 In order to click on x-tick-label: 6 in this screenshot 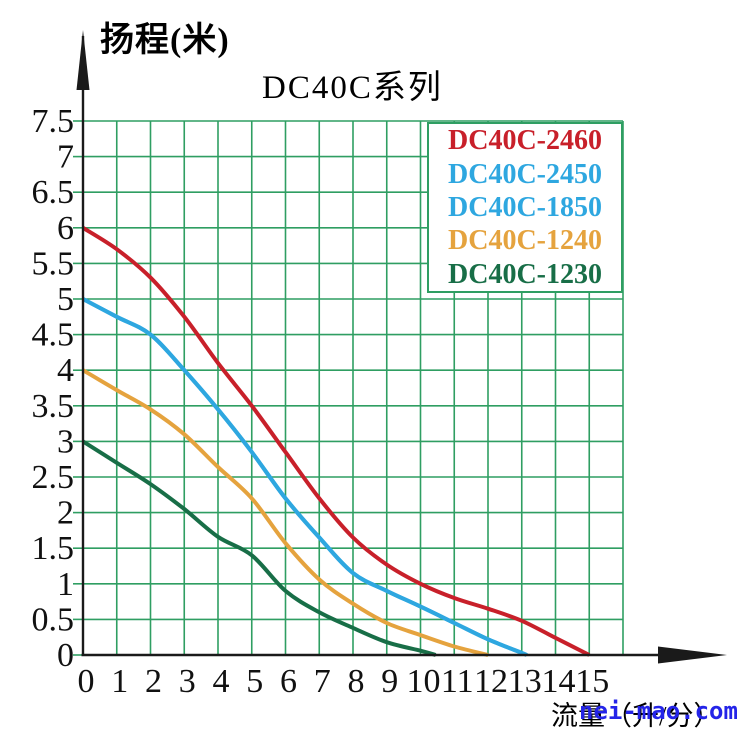, I will do `click(288, 681)`.